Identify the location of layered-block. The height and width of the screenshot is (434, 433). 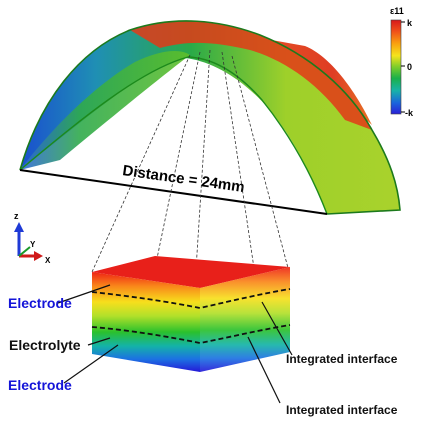
(191, 314).